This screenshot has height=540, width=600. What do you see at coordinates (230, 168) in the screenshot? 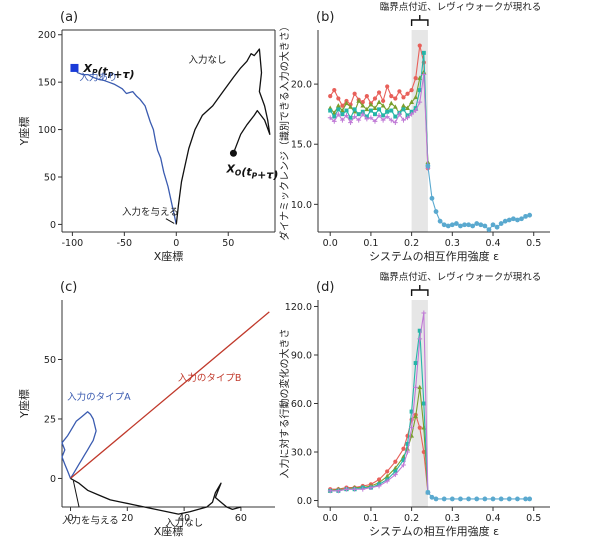
I see `label-text: X` at bounding box center [230, 168].